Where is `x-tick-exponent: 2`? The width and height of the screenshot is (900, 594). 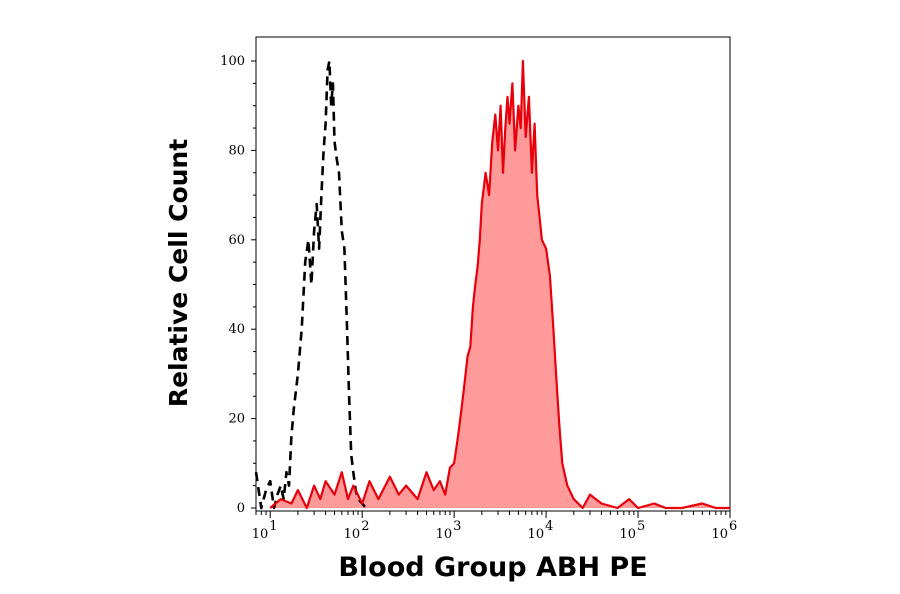
x-tick-exponent: 2 is located at coordinates (365, 526).